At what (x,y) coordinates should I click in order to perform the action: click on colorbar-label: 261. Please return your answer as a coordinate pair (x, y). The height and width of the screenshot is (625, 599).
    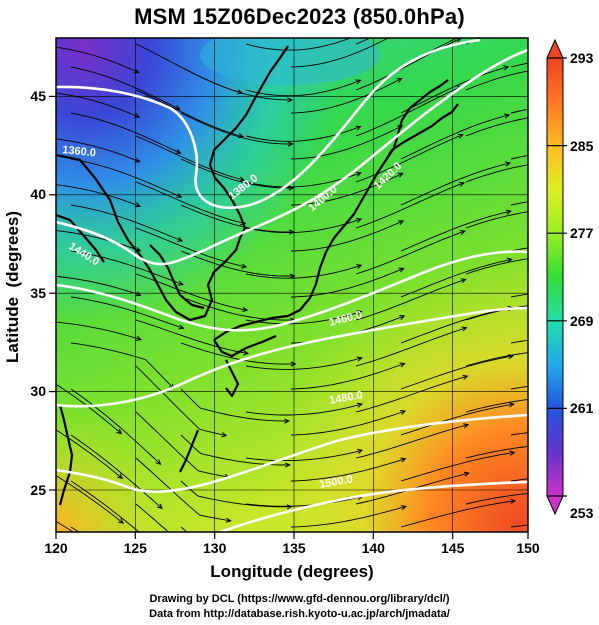
    Looking at the image, I should click on (582, 408).